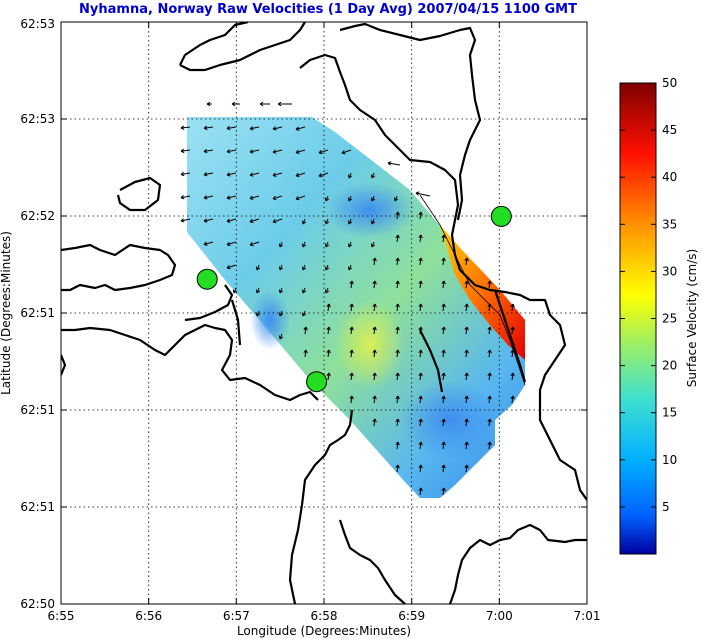 The image size is (702, 639). I want to click on colorbar-tick-label: 15, so click(669, 413).